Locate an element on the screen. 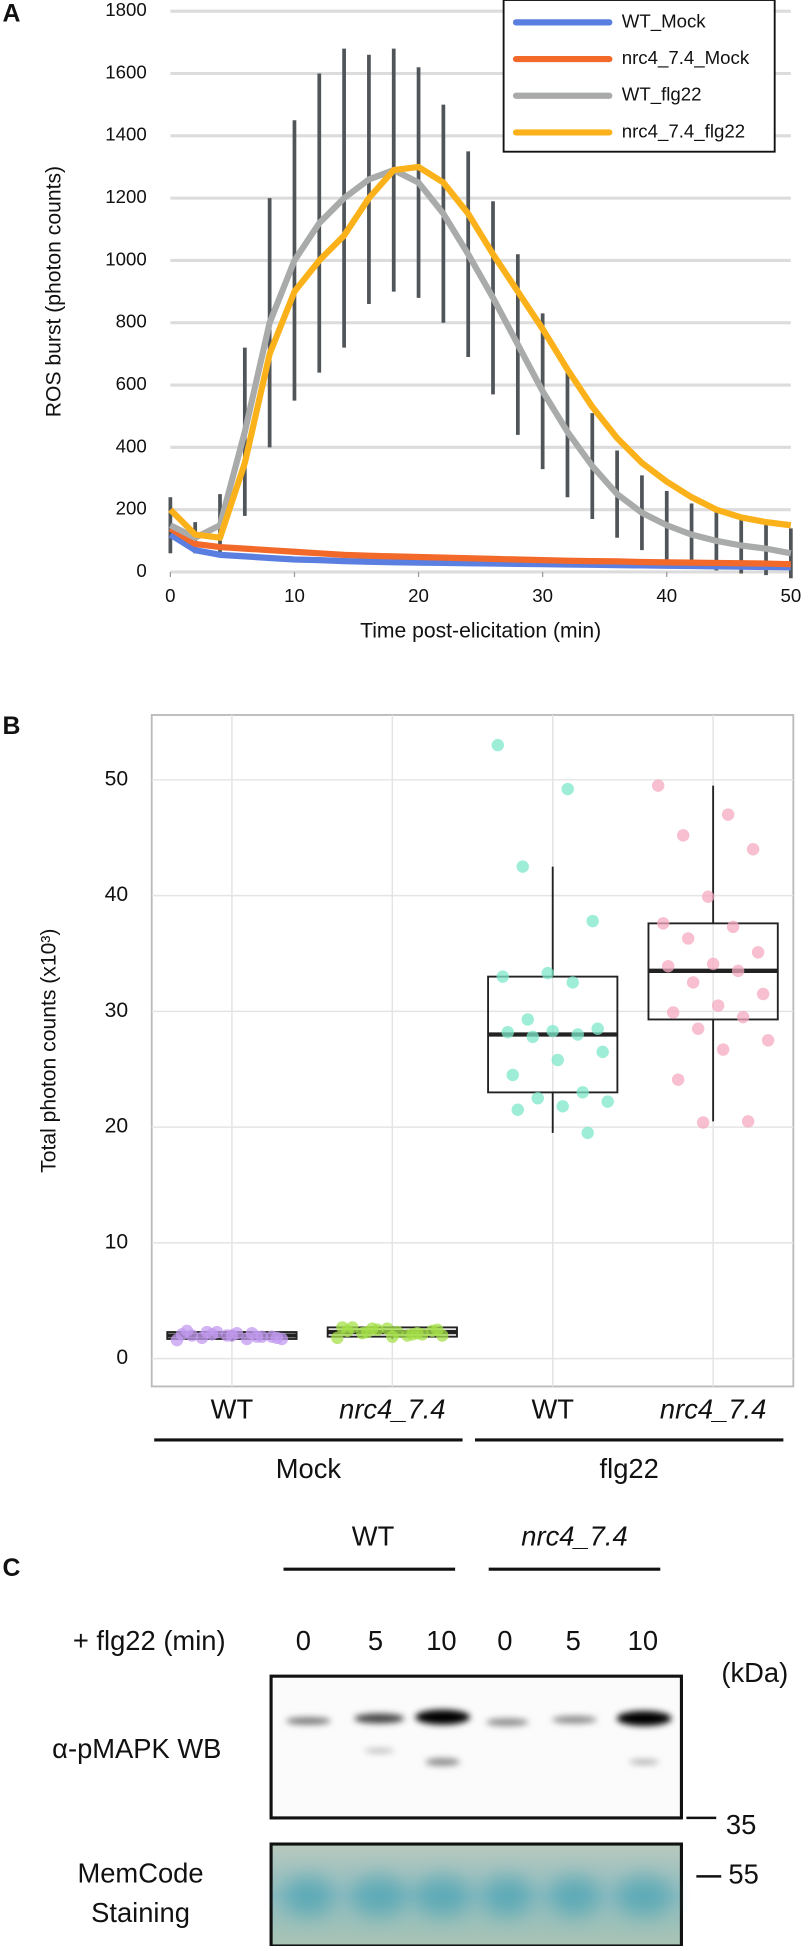 The height and width of the screenshot is (1951, 812). y-tick-label: 400 is located at coordinates (131, 445).